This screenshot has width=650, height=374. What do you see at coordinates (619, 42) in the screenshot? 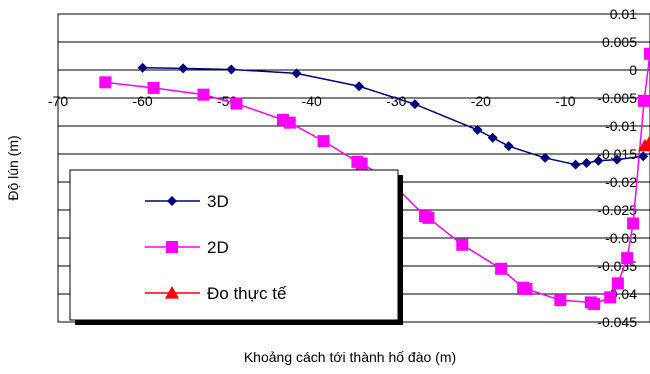
I see `y-tick-label: 0.005` at bounding box center [619, 42].